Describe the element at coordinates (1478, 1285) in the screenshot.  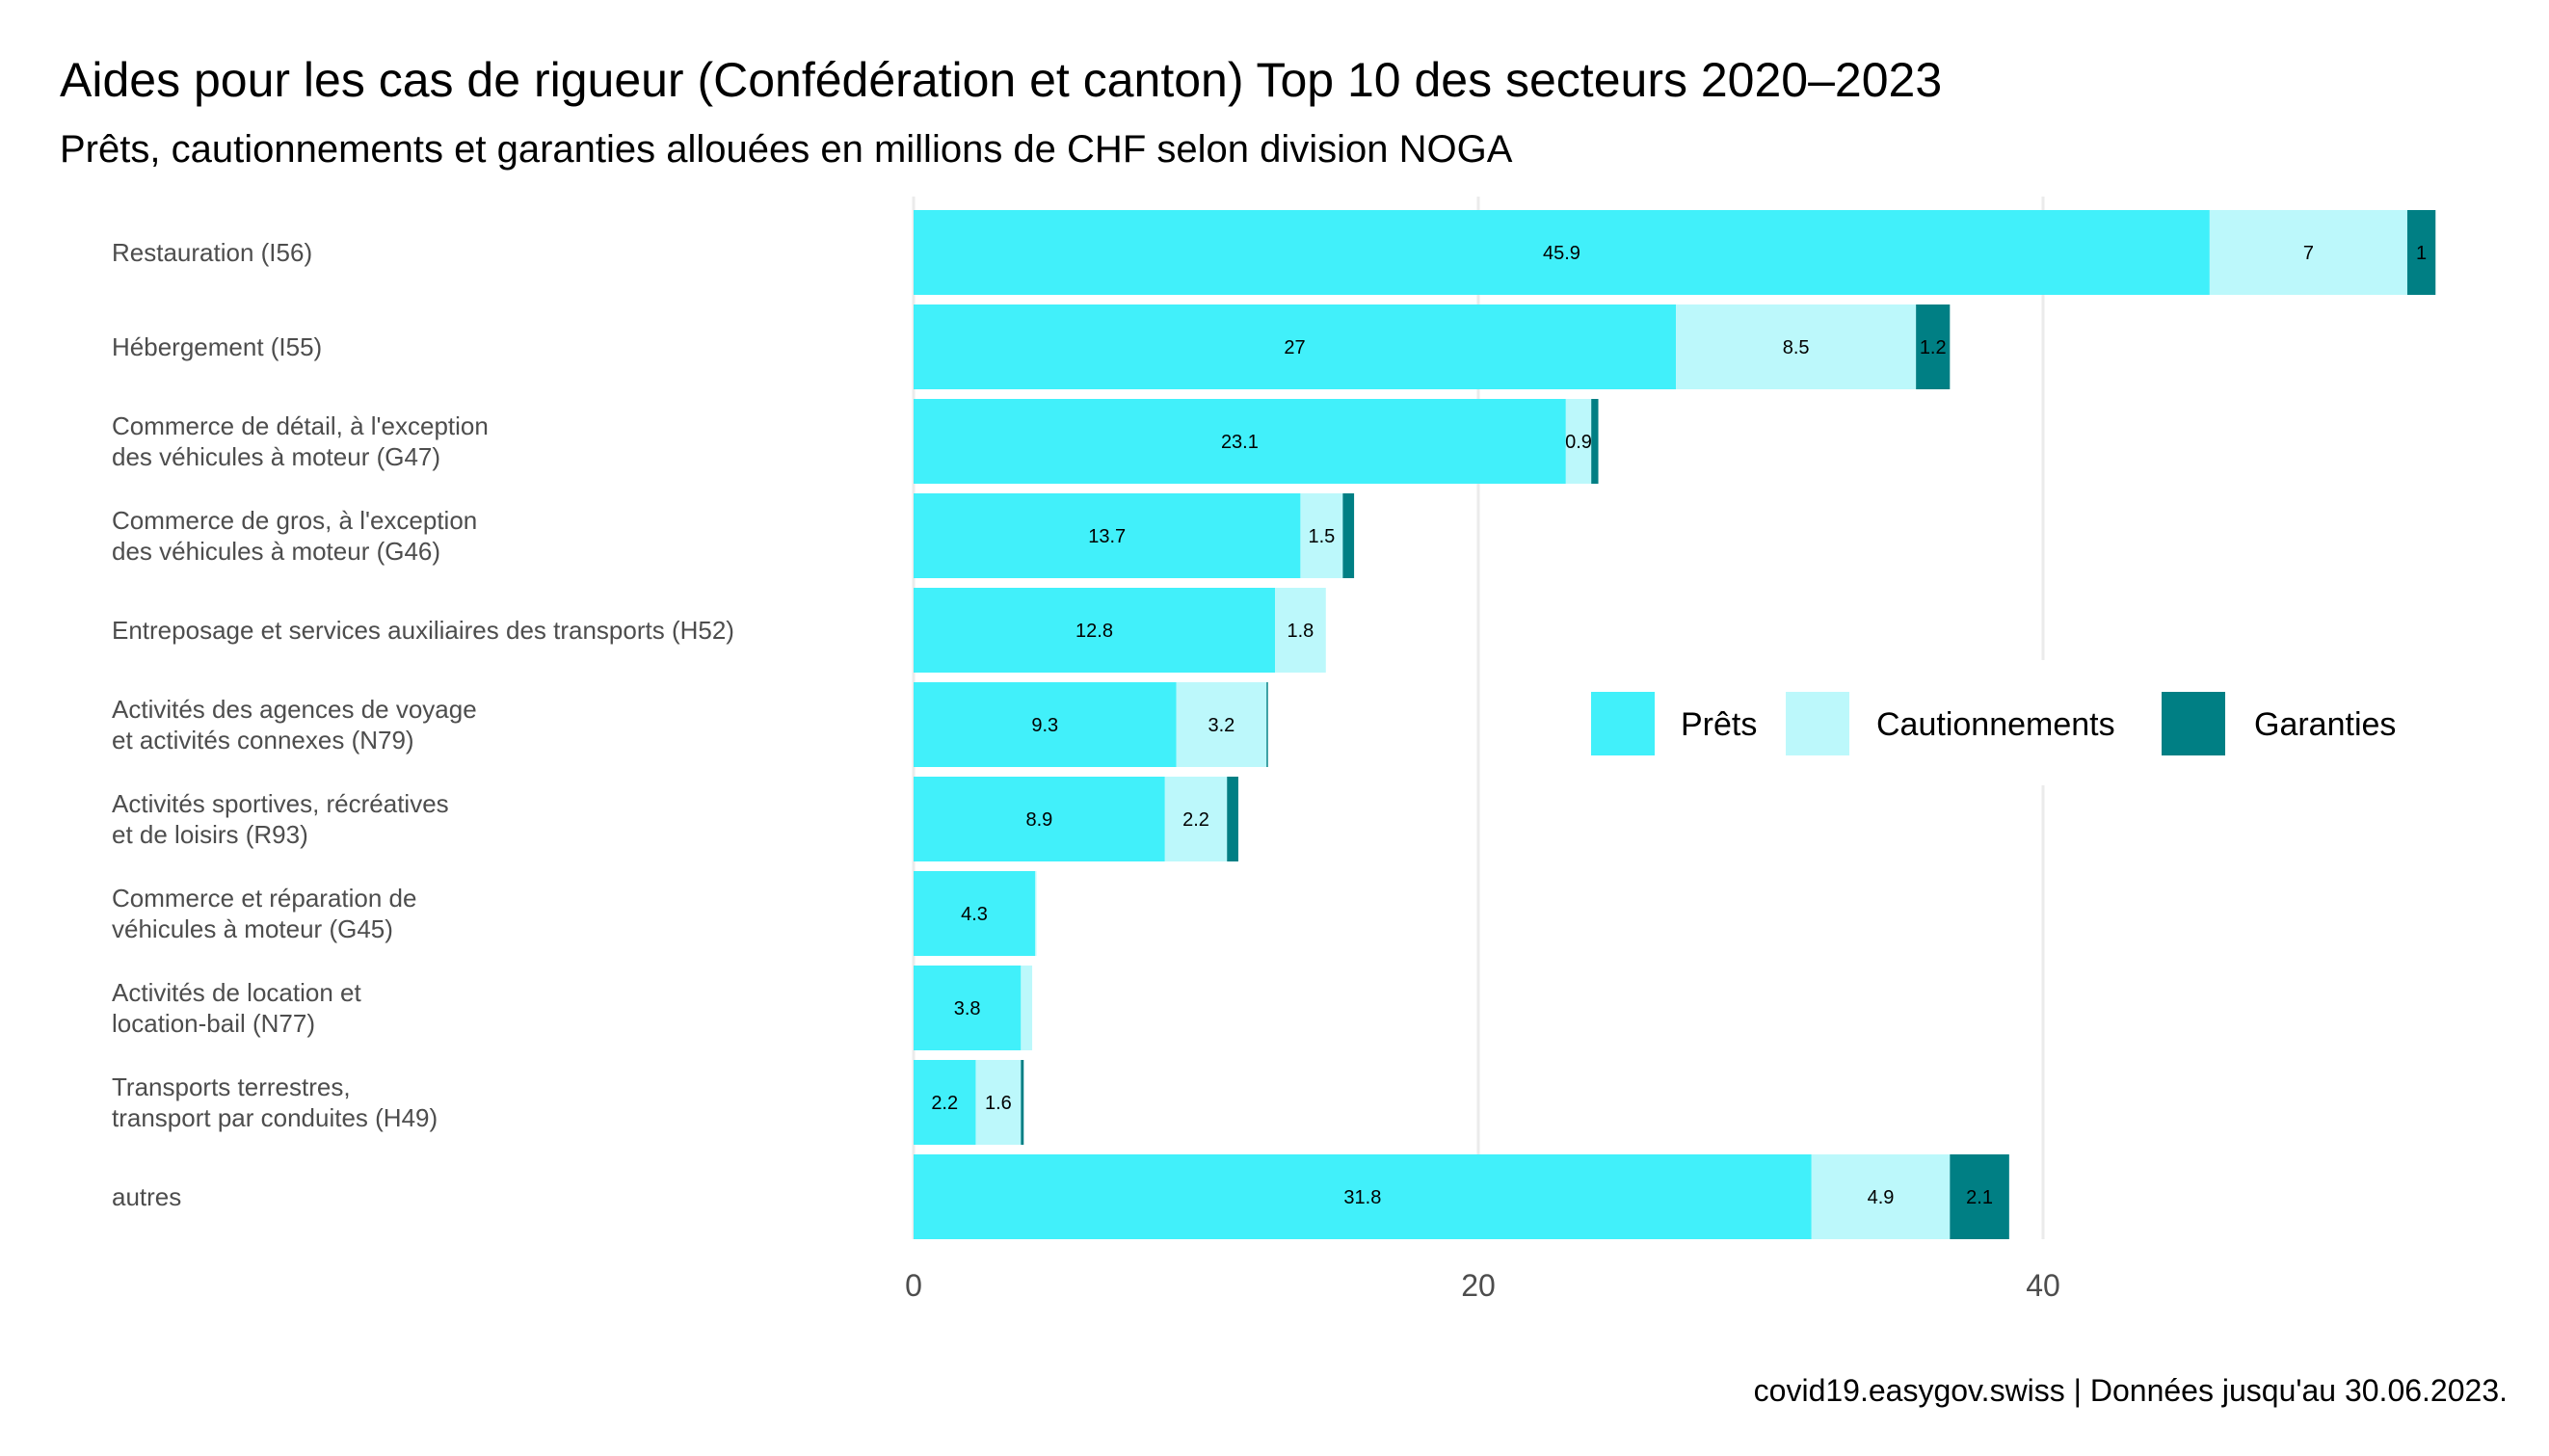
I see `x-tick-label-1: 20` at that location.